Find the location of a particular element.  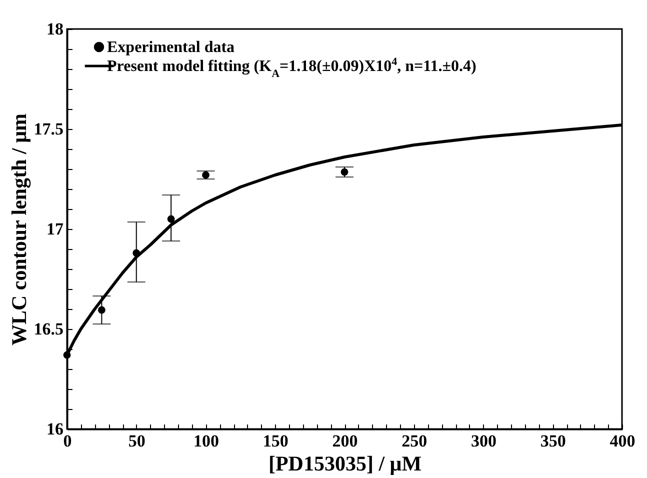

y-tick-label: 18 is located at coordinates (55, 29).